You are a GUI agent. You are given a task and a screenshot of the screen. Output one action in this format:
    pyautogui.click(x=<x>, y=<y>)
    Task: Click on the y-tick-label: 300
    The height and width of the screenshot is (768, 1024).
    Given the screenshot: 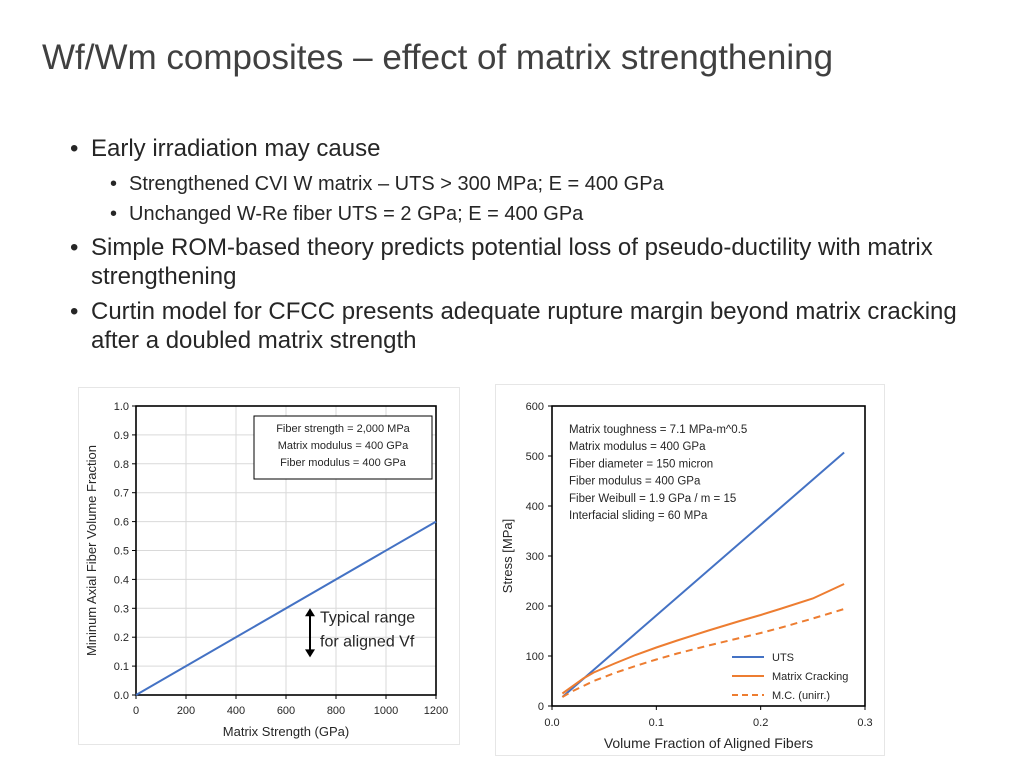 What is the action you would take?
    pyautogui.click(x=535, y=557)
    